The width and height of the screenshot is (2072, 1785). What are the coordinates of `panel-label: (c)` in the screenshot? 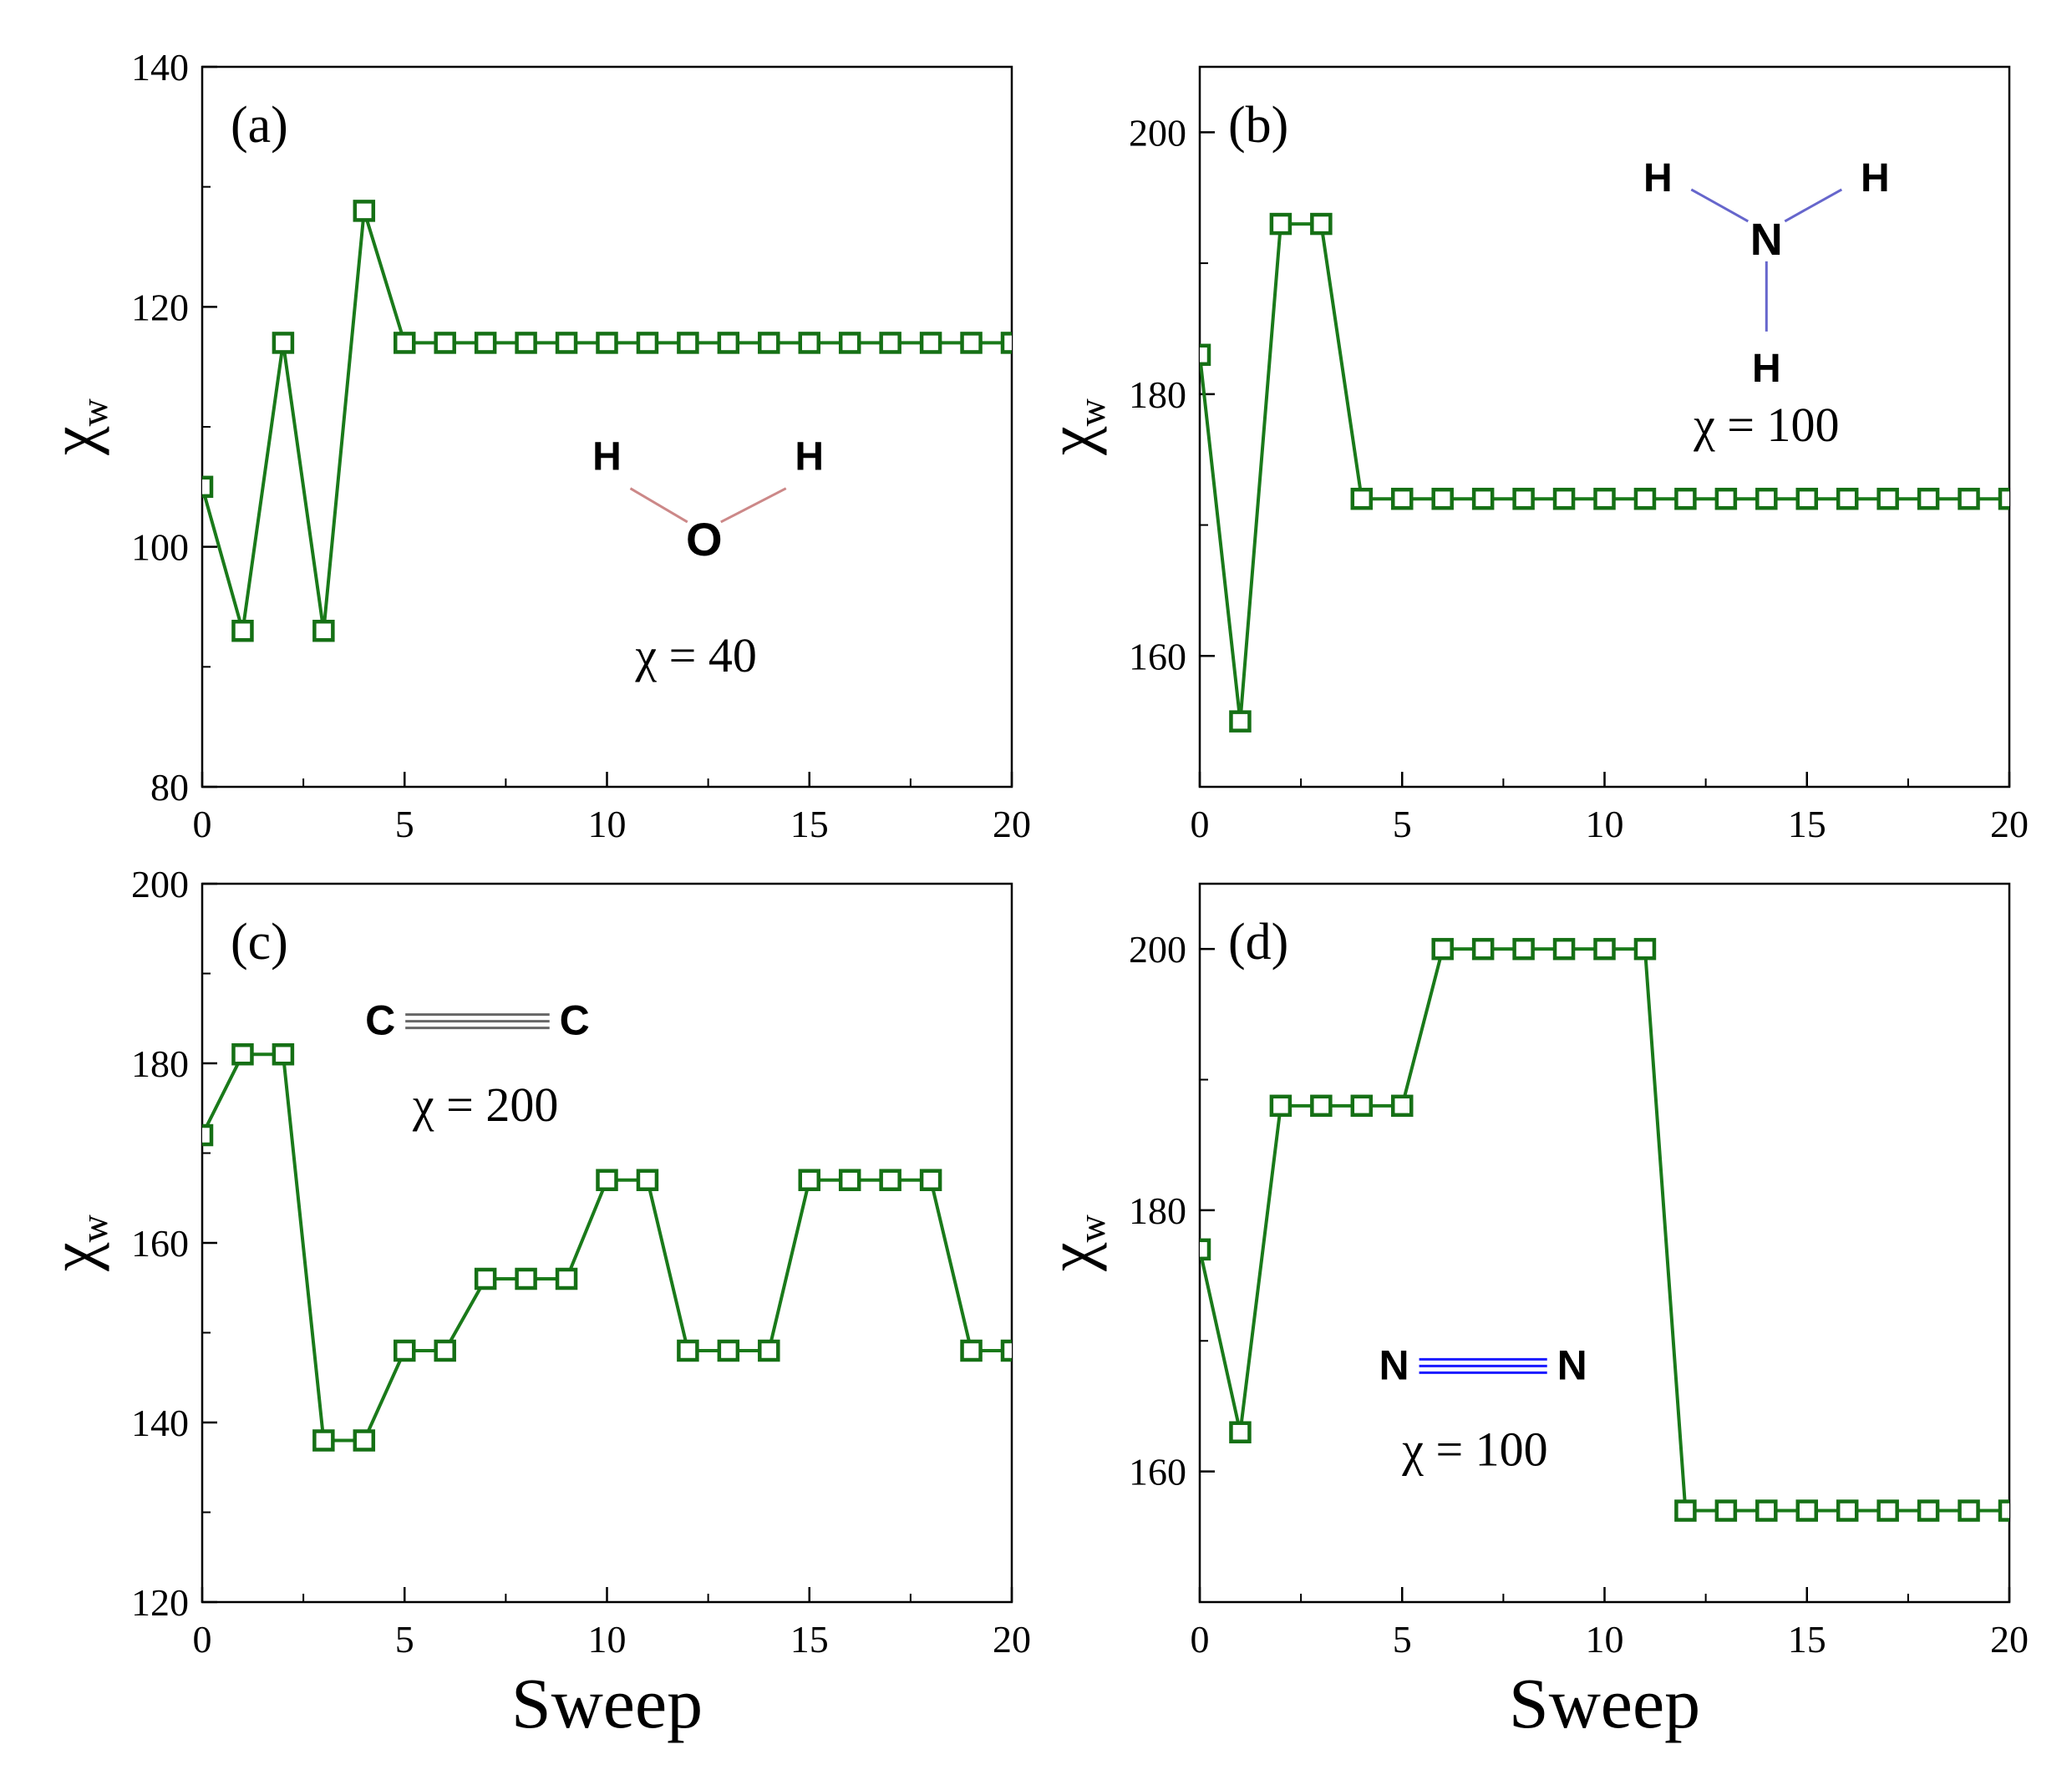 It's located at (259, 942).